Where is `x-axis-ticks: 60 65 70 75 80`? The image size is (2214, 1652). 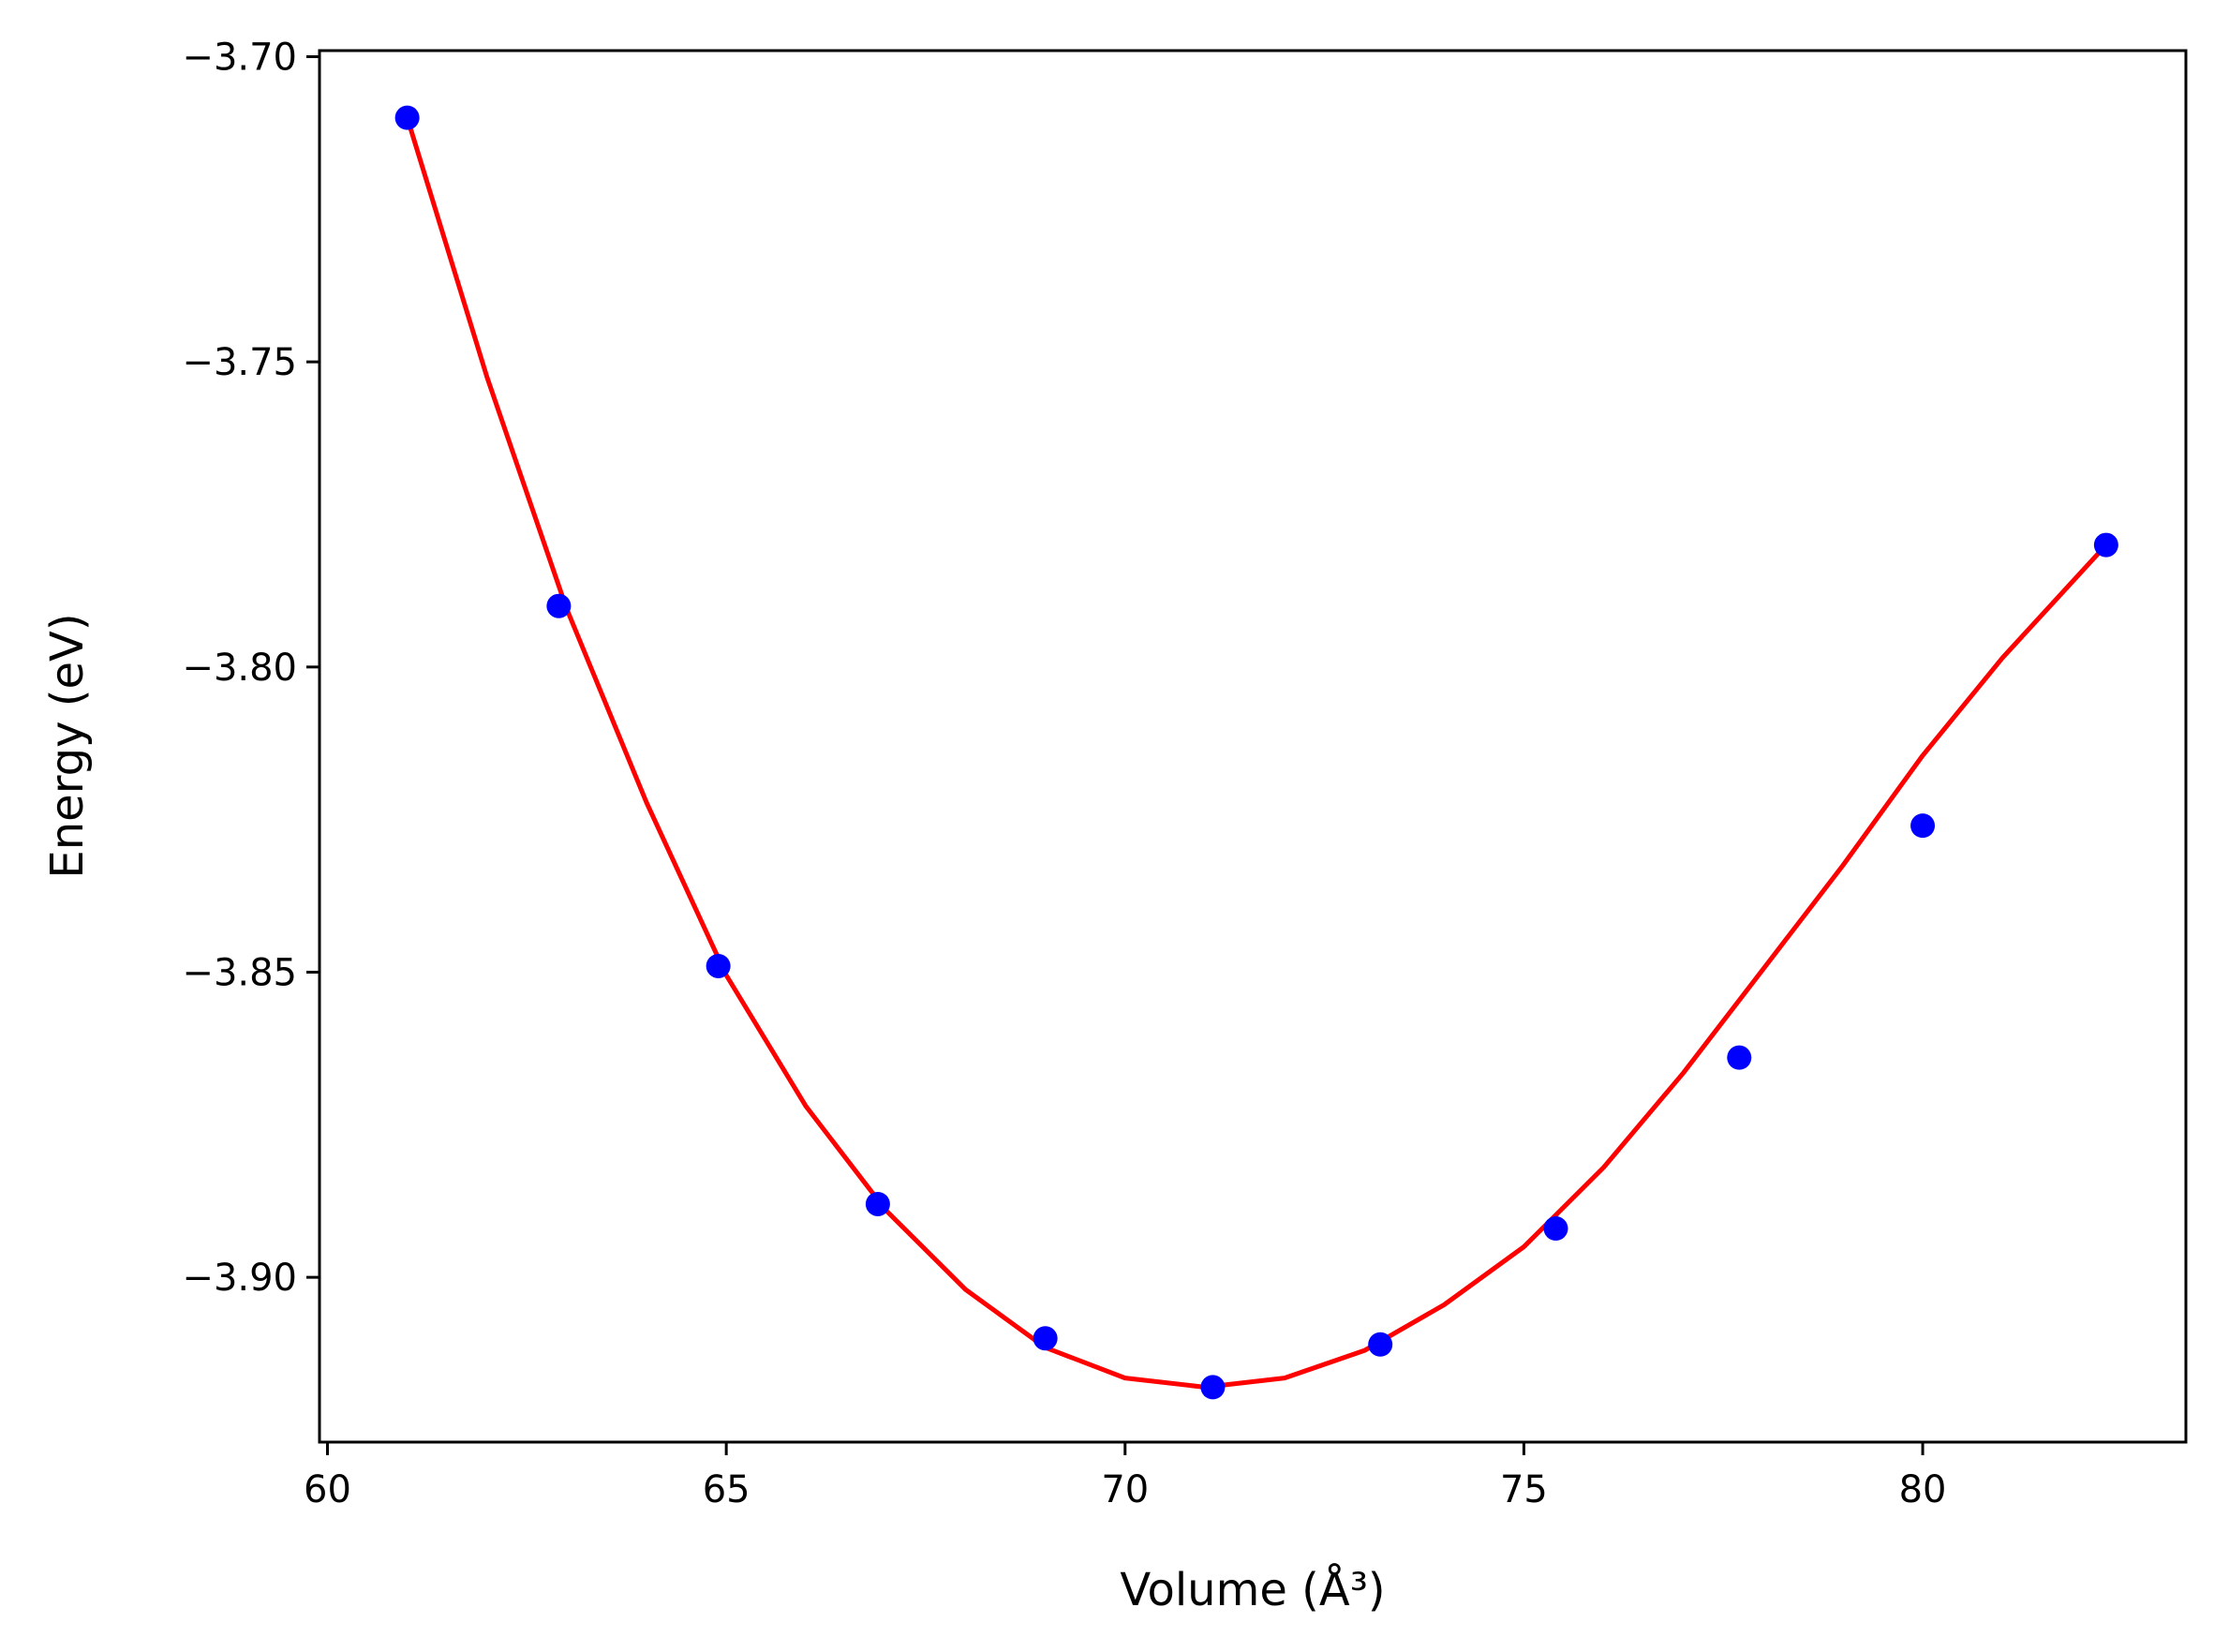
x-axis-ticks: 60 65 70 75 80 is located at coordinates (1125, 1476).